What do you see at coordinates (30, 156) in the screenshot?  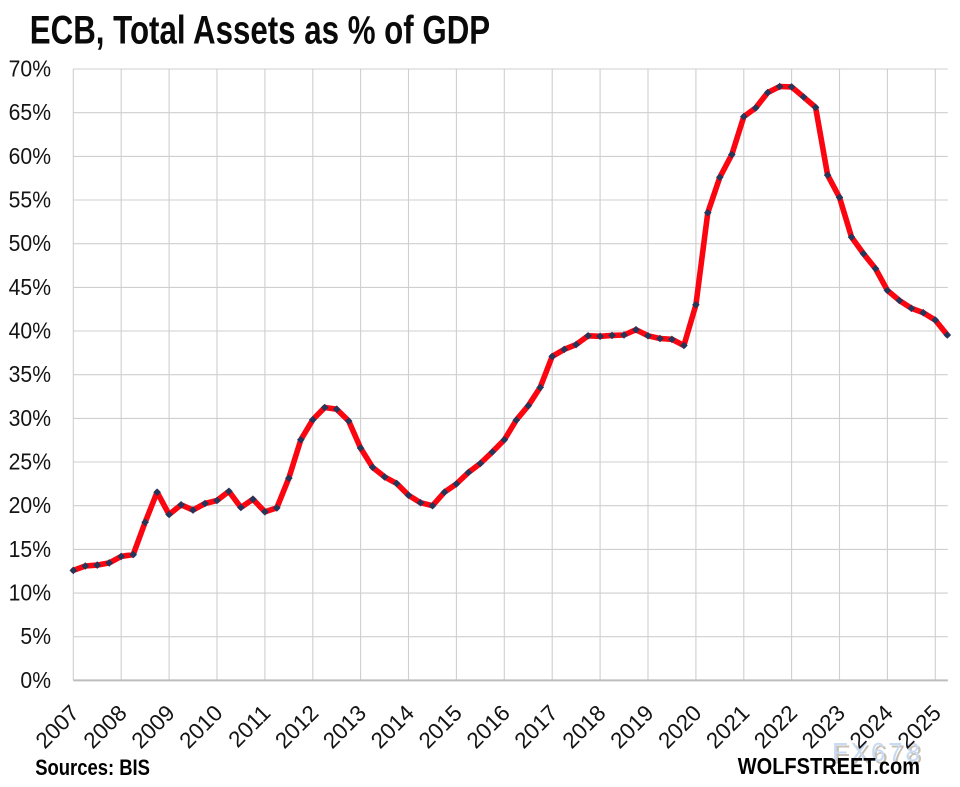 I see `svg-text: 60%` at bounding box center [30, 156].